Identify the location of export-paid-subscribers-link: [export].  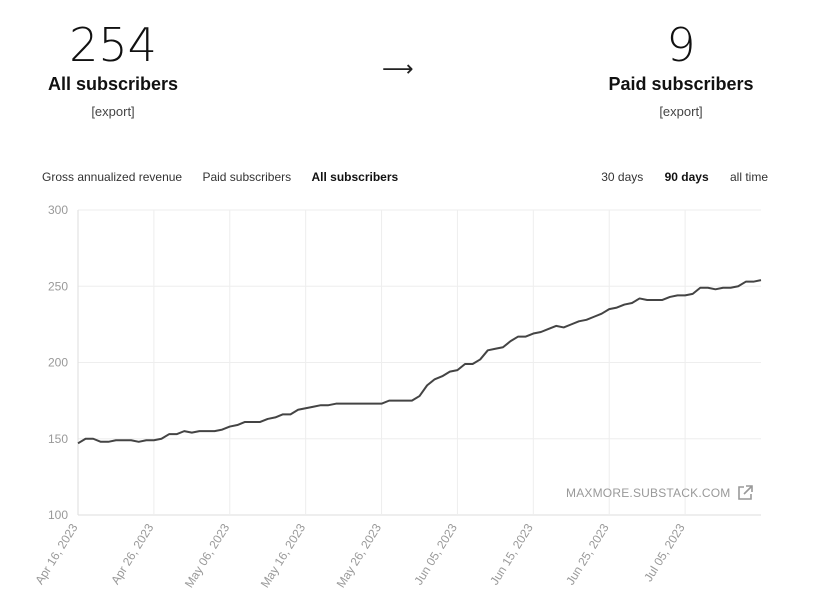
(681, 111).